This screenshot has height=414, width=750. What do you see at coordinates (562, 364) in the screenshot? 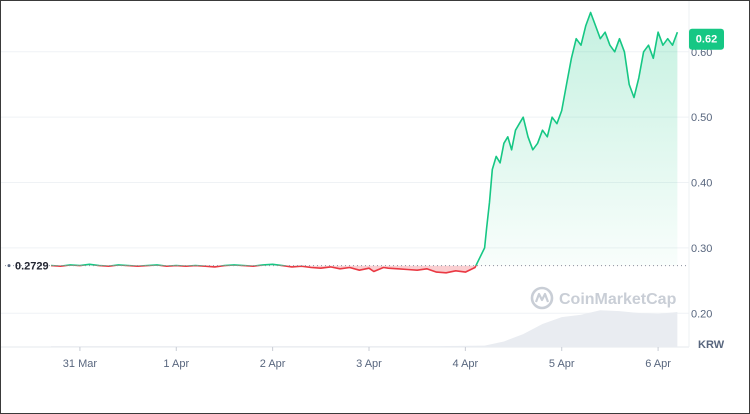
I see `x-tick-label: 5 Apr` at bounding box center [562, 364].